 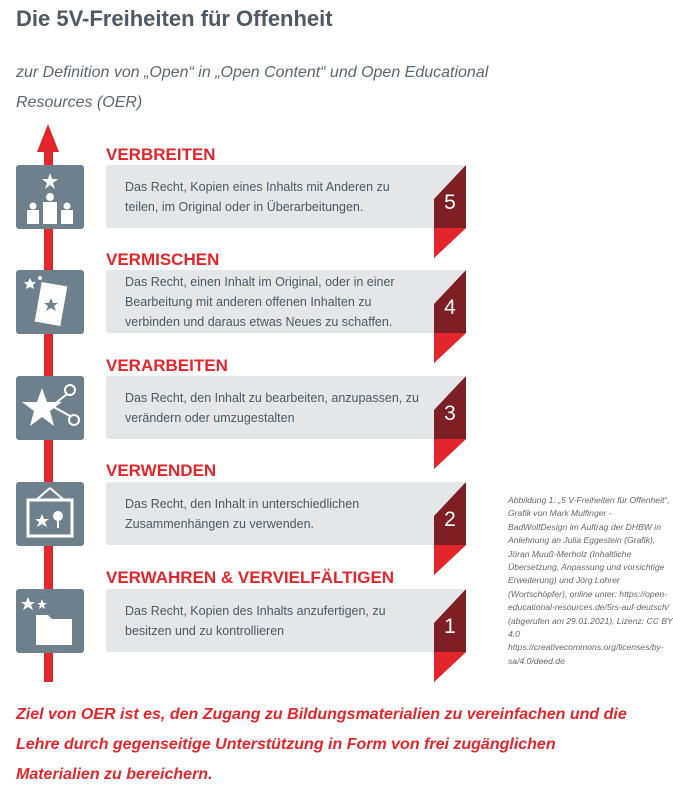 What do you see at coordinates (250, 577) in the screenshot?
I see `item-heading: VERWAHREN & VERVIELFÄLTIGEN` at bounding box center [250, 577].